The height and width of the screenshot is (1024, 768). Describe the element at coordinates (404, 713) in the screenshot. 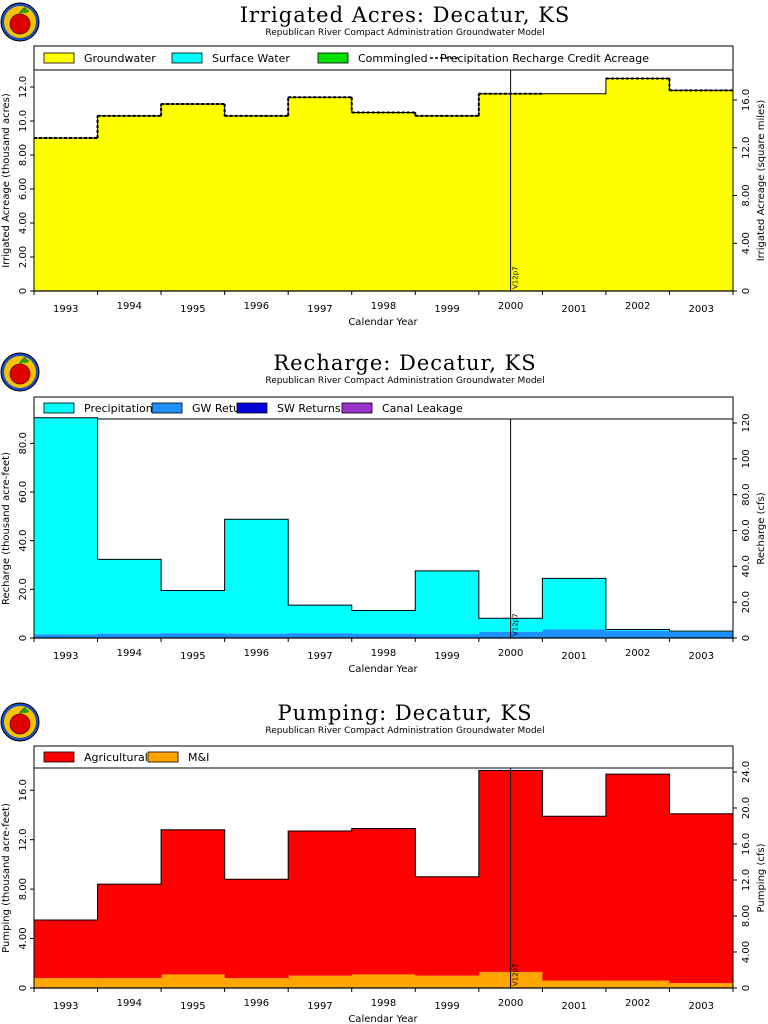

I see `chart-title: Pumping: Decatur, KS` at that location.